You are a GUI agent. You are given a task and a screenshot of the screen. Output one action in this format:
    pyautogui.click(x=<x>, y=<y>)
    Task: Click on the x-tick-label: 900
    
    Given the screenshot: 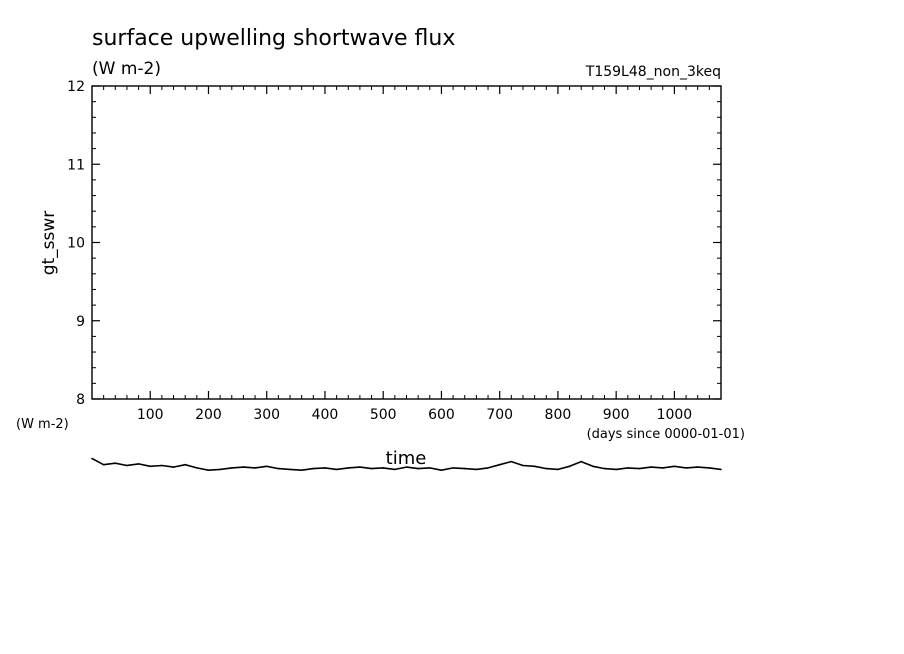 What is the action you would take?
    pyautogui.click(x=616, y=415)
    